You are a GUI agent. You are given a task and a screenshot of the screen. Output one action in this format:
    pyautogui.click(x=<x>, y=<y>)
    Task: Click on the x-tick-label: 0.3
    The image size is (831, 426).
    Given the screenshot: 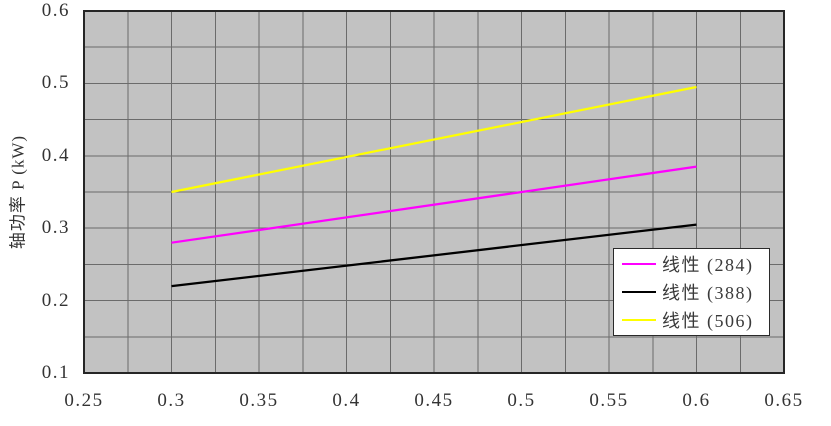 What is the action you would take?
    pyautogui.click(x=171, y=400)
    